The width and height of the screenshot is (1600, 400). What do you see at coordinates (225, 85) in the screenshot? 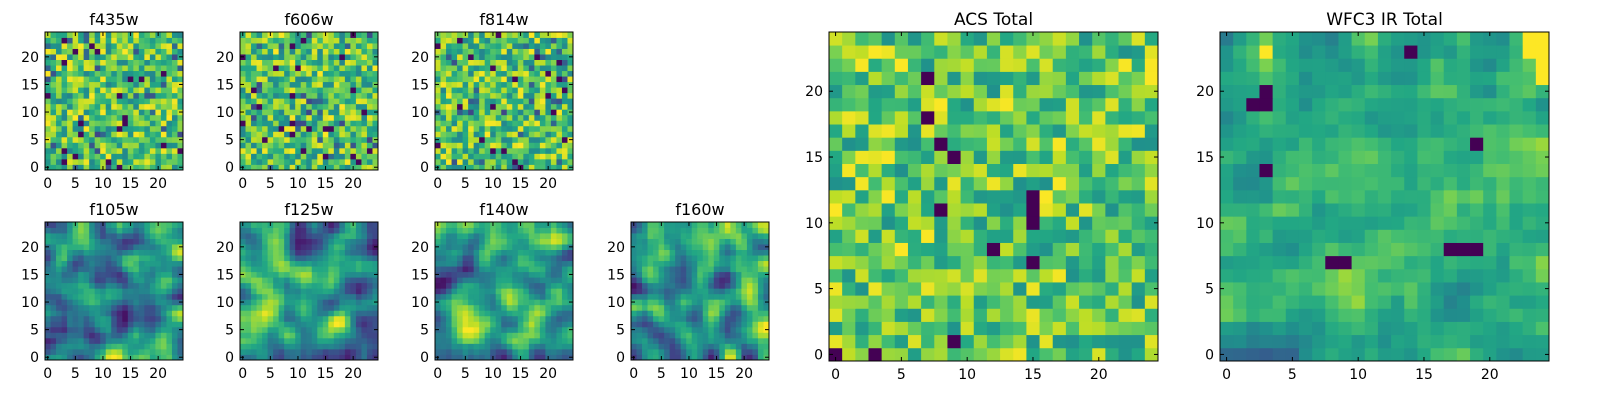
I see `y-tick-label: 15` at bounding box center [225, 85].